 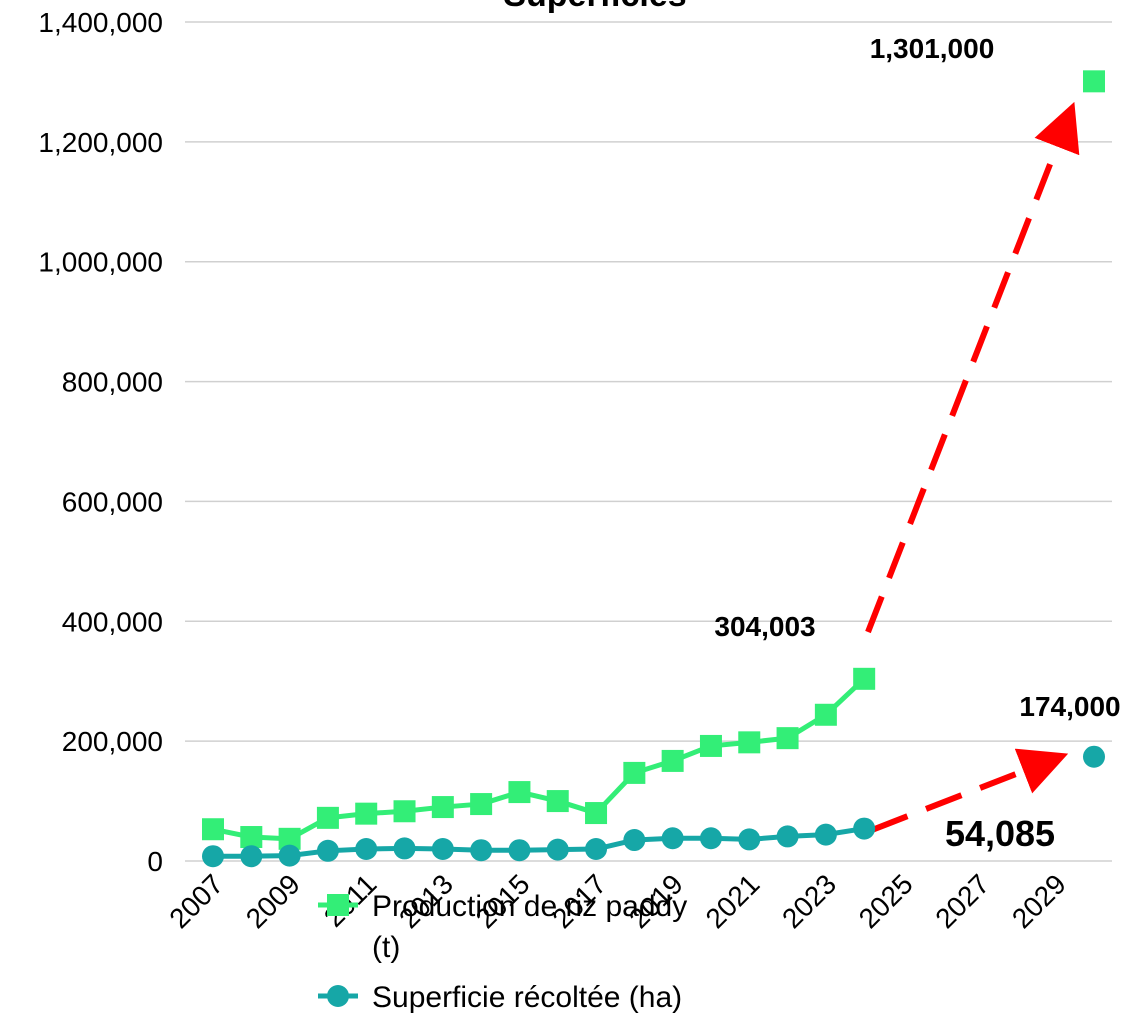 What do you see at coordinates (338, 996) in the screenshot?
I see `legend-marker-superficie` at bounding box center [338, 996].